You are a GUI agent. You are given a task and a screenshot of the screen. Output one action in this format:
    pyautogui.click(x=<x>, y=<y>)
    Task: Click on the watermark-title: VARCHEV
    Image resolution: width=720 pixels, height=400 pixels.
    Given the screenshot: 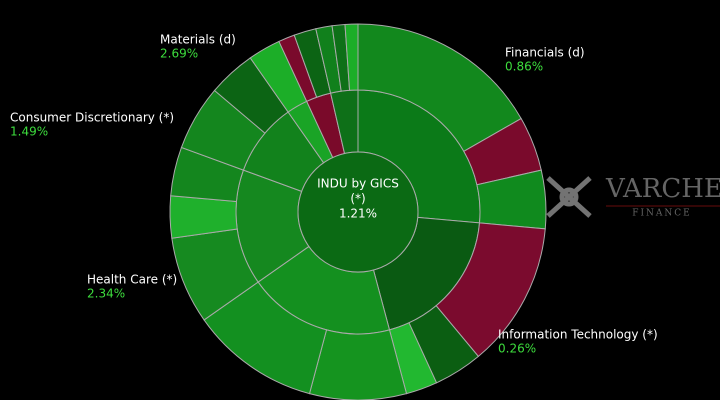 What is the action you would take?
    pyautogui.click(x=662, y=189)
    